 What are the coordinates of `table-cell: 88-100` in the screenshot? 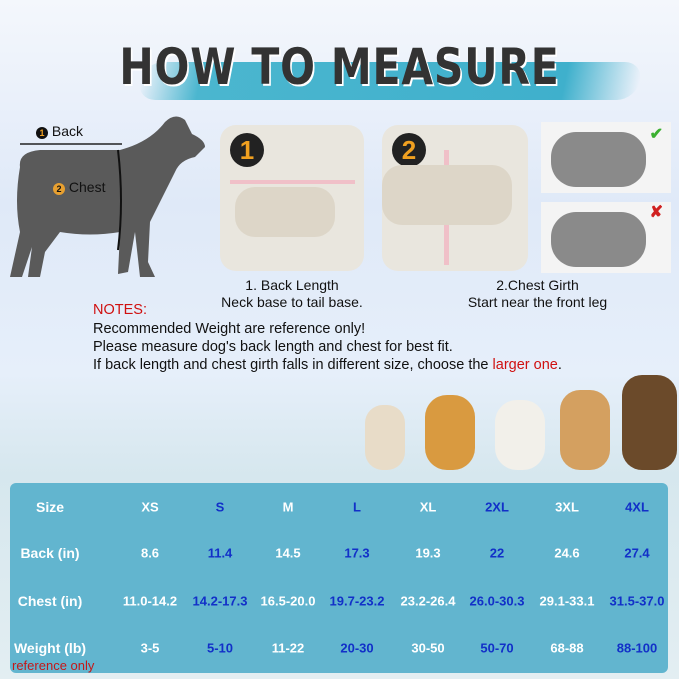 It's located at (637, 648).